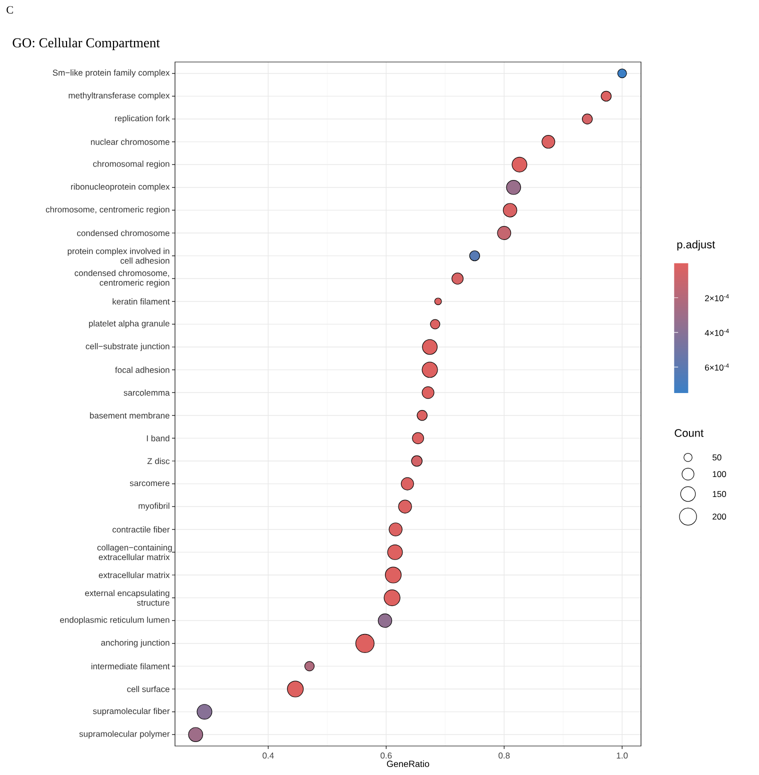  I want to click on legend-label: 150, so click(719, 494).